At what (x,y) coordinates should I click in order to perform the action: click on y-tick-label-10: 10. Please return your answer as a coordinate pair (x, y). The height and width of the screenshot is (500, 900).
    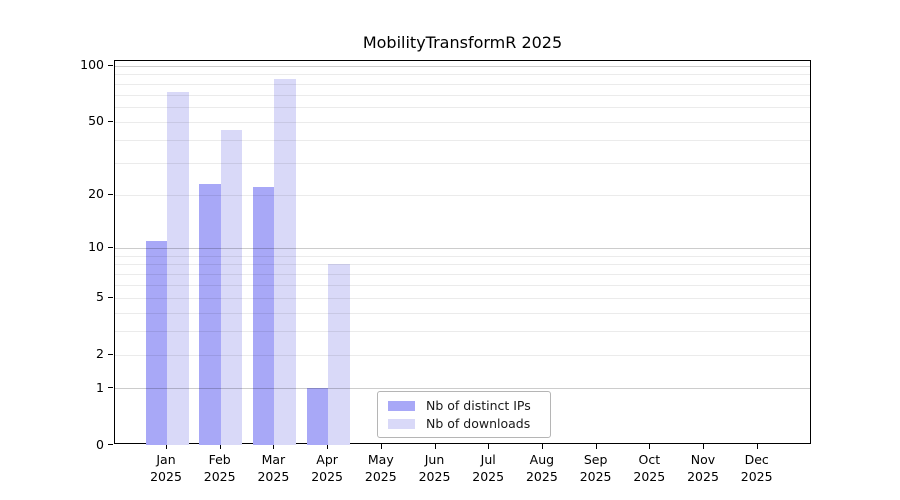
    Looking at the image, I should click on (96, 247).